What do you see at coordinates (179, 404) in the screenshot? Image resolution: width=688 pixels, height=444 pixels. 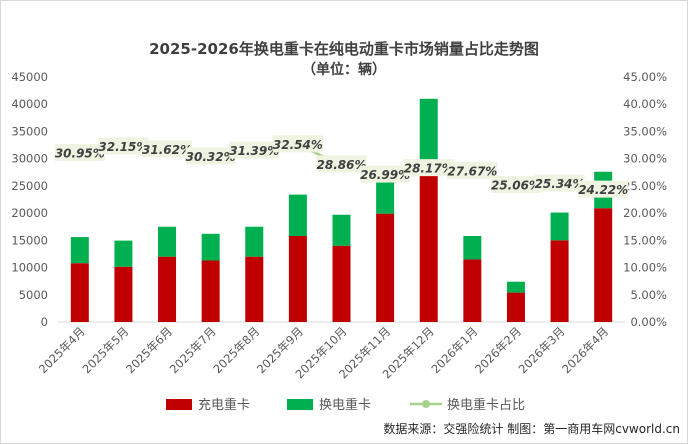 I see `legend-swatch-charge` at bounding box center [179, 404].